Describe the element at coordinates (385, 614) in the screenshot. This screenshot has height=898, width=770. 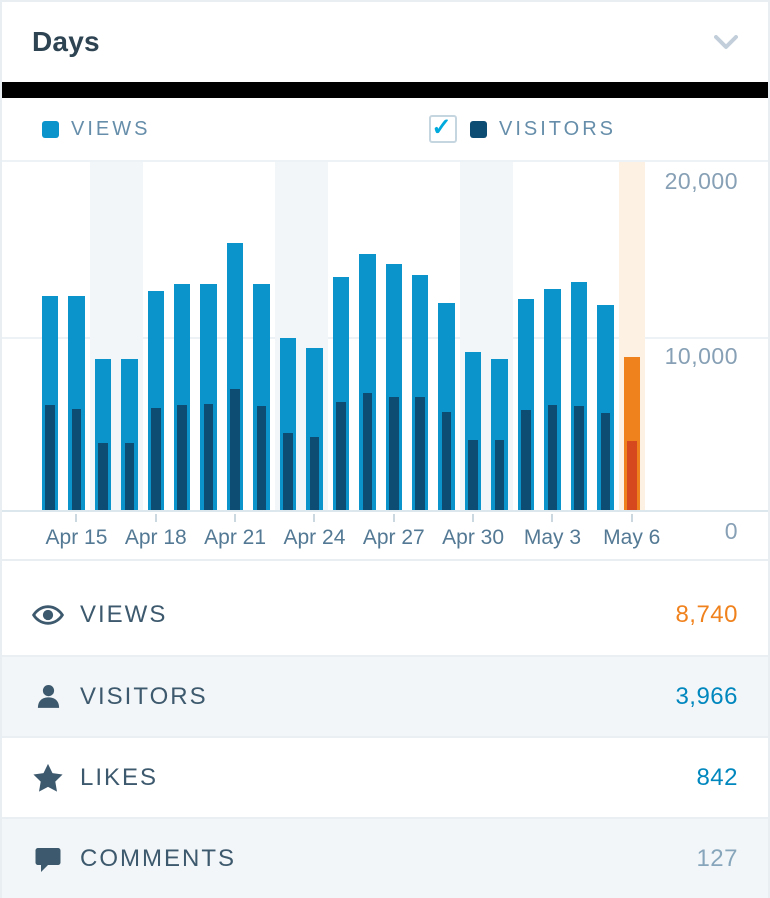
I see `summary-row-views: VIEWS 8,740` at that location.